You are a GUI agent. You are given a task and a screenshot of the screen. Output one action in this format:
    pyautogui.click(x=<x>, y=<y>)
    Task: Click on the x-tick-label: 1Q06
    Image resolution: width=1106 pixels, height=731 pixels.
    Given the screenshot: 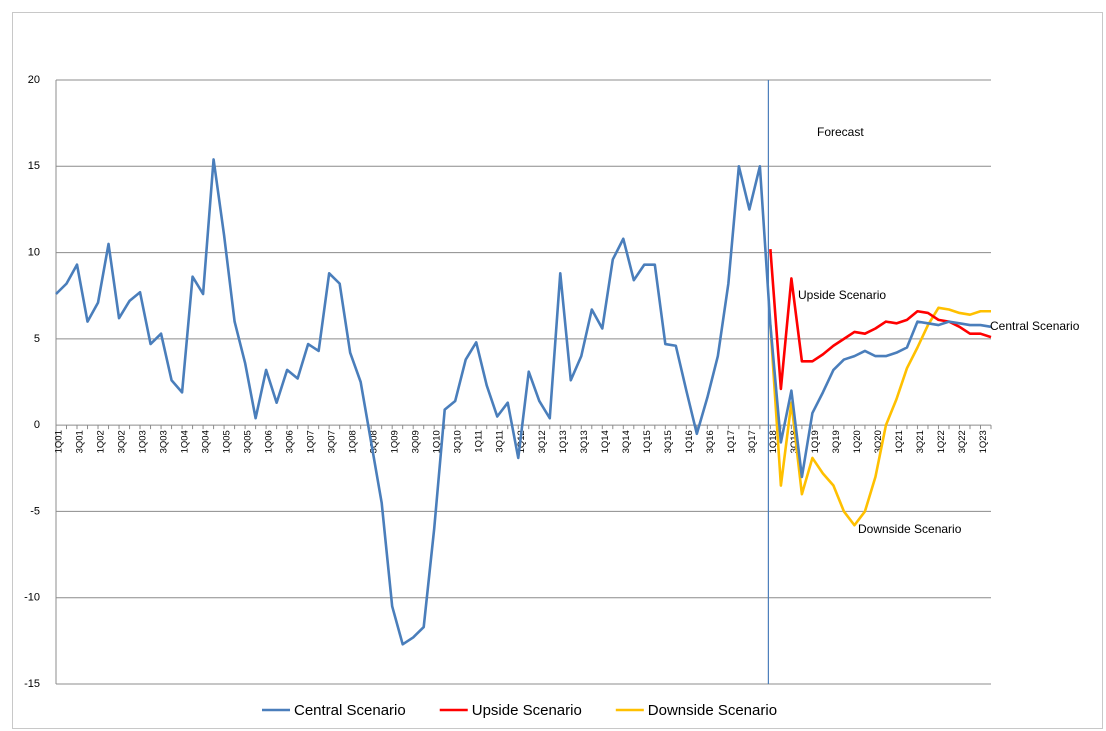 What is the action you would take?
    pyautogui.click(x=269, y=441)
    